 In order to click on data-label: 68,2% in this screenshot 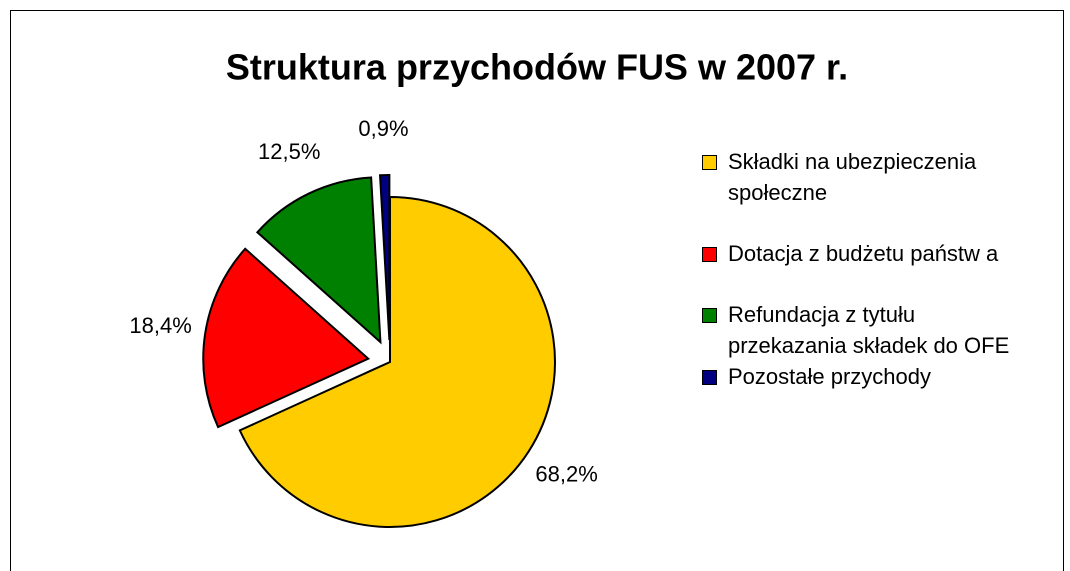, I will do `click(566, 473)`.